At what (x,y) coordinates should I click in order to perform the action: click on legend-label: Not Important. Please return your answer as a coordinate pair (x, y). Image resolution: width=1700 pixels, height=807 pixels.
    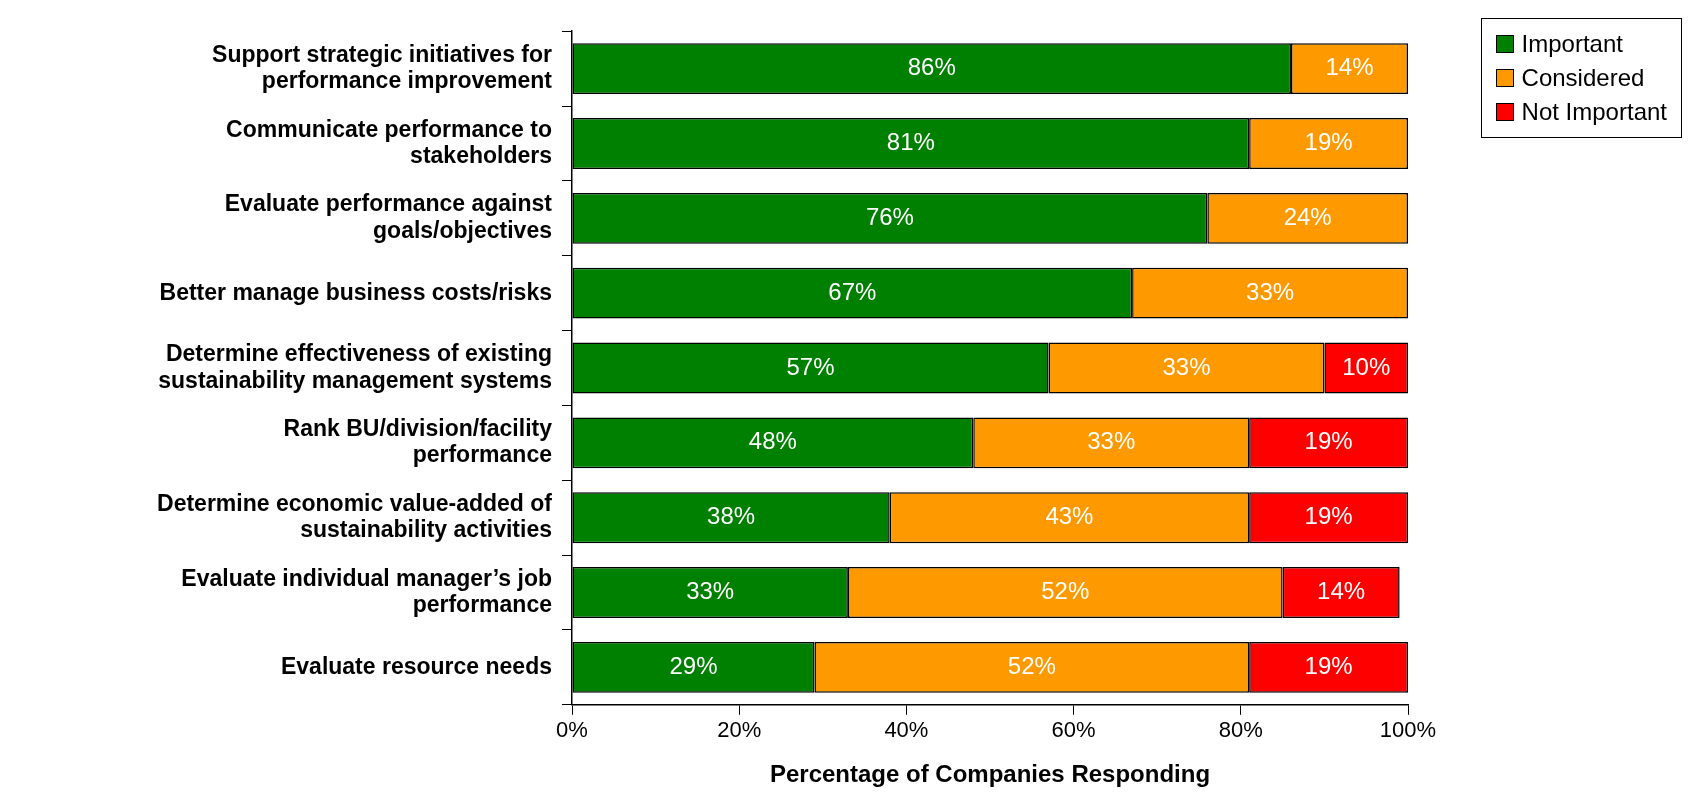
    Looking at the image, I should click on (1594, 112).